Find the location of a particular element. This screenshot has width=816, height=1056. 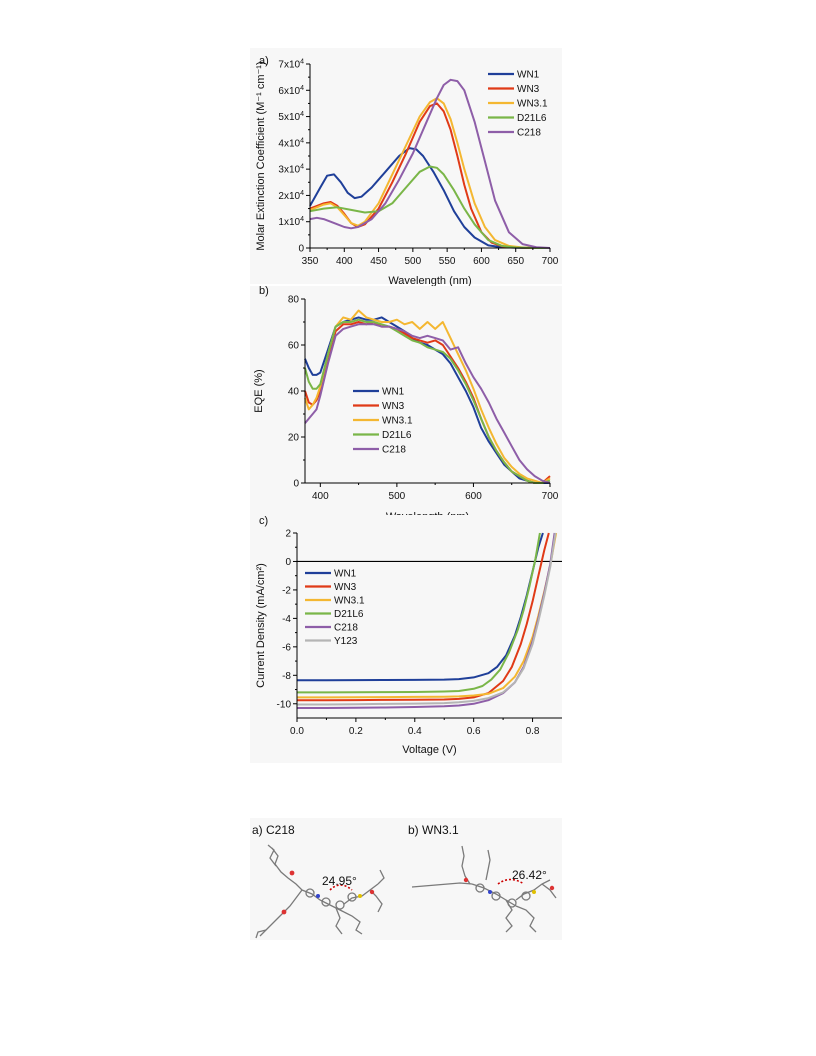

x-tick-label: 0.8 is located at coordinates (533, 731).